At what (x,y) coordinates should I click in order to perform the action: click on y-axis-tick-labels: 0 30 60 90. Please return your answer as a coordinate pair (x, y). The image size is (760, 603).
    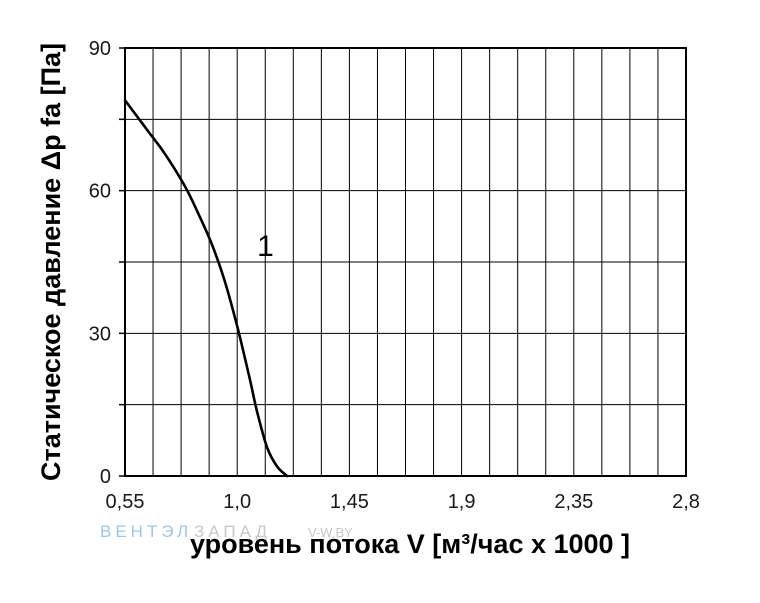
    Looking at the image, I should click on (100, 263).